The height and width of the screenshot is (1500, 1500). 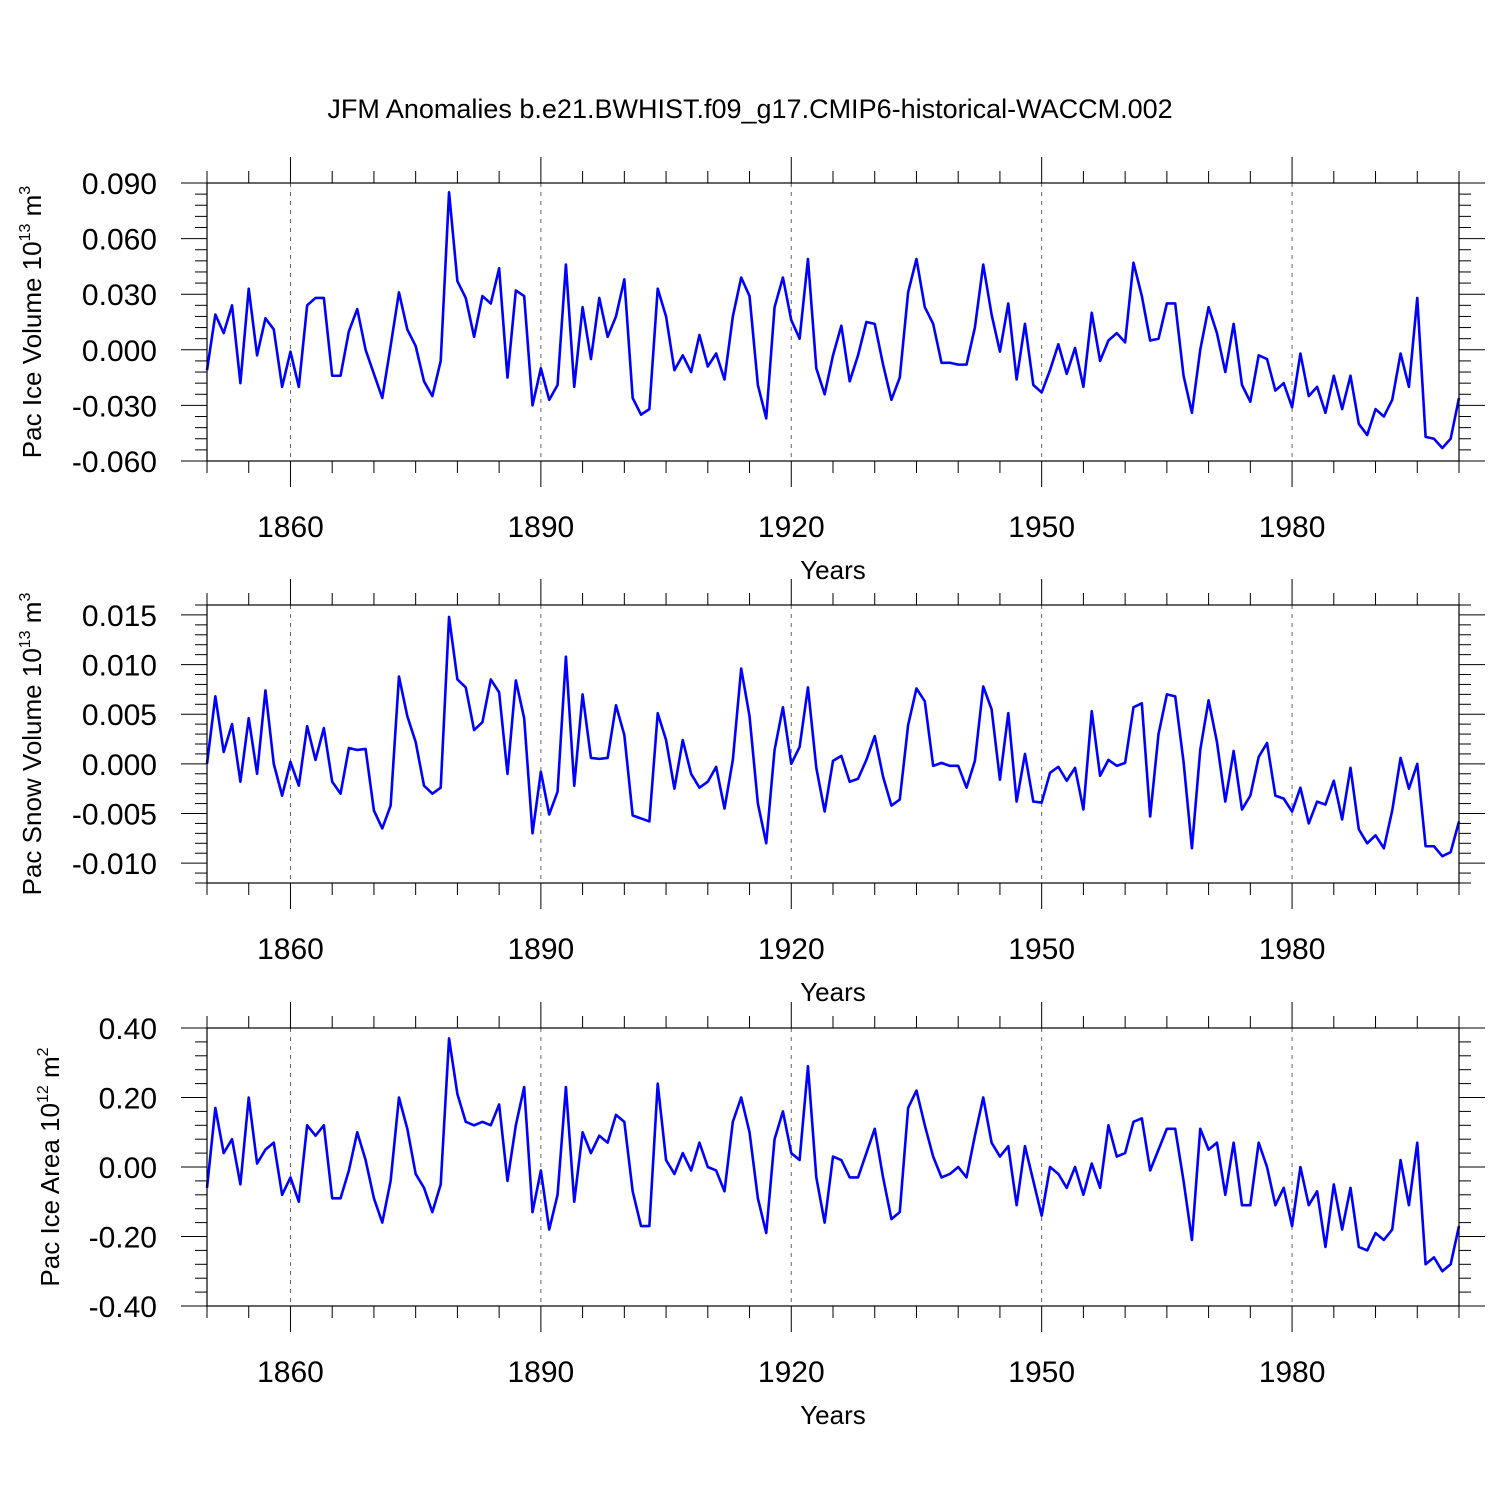 I want to click on y-tick-label: -0.20, so click(x=123, y=1238).